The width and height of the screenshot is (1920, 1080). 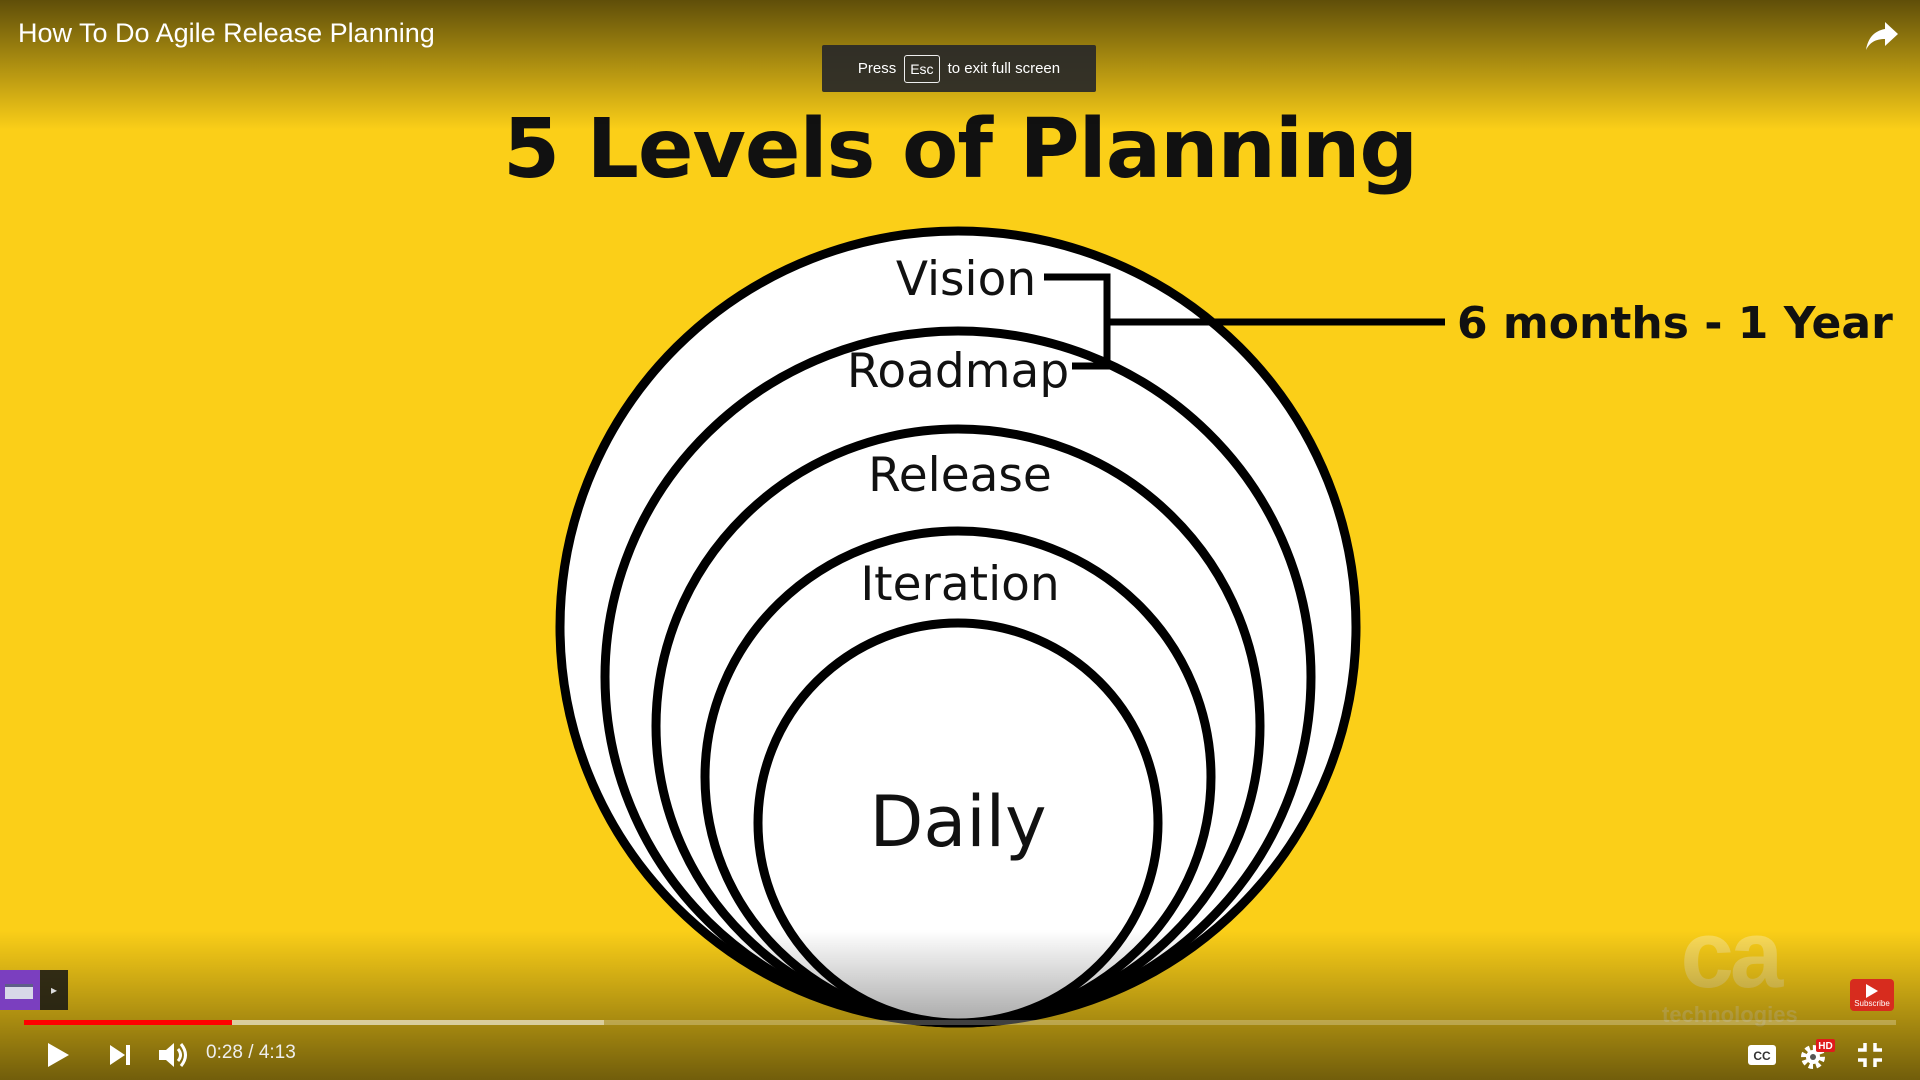 What do you see at coordinates (966, 279) in the screenshot?
I see `level-label-vision: Vision` at bounding box center [966, 279].